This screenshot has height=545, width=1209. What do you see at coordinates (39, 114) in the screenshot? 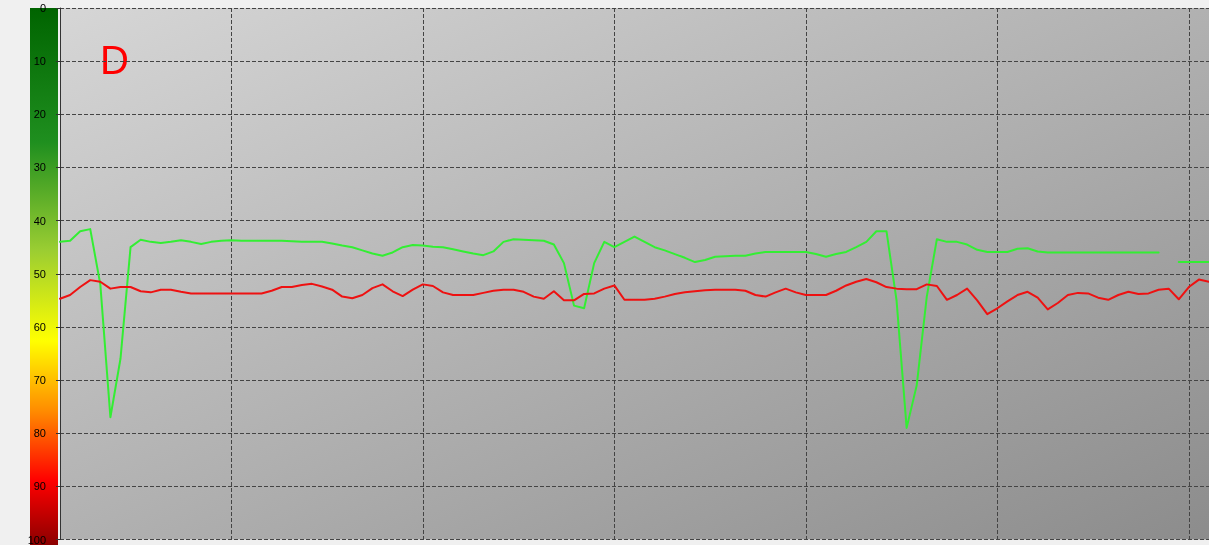
I see `y-tick-label: 20` at bounding box center [39, 114].